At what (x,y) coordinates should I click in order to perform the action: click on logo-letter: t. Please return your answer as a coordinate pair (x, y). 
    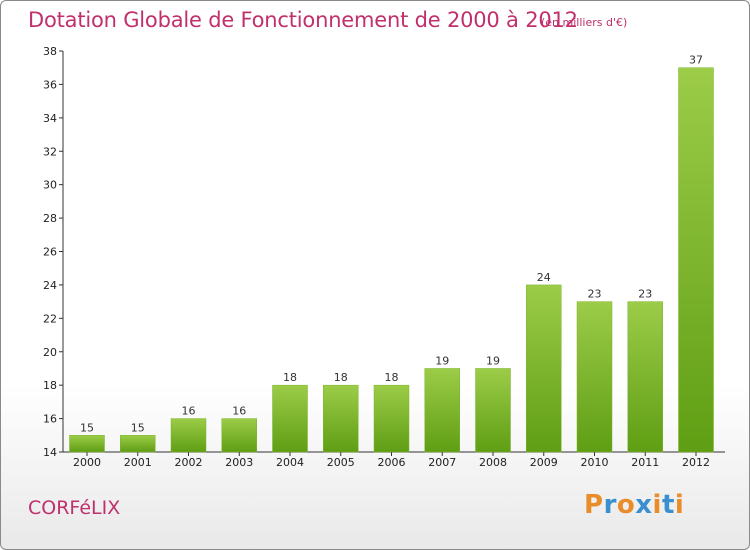
    Looking at the image, I should click on (668, 505).